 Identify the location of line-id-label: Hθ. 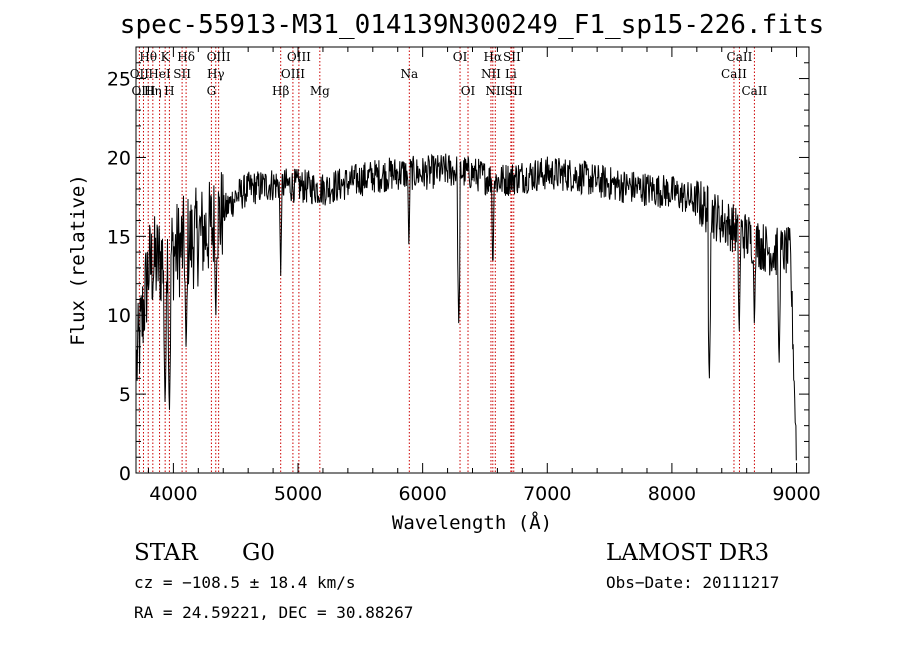
(148, 57).